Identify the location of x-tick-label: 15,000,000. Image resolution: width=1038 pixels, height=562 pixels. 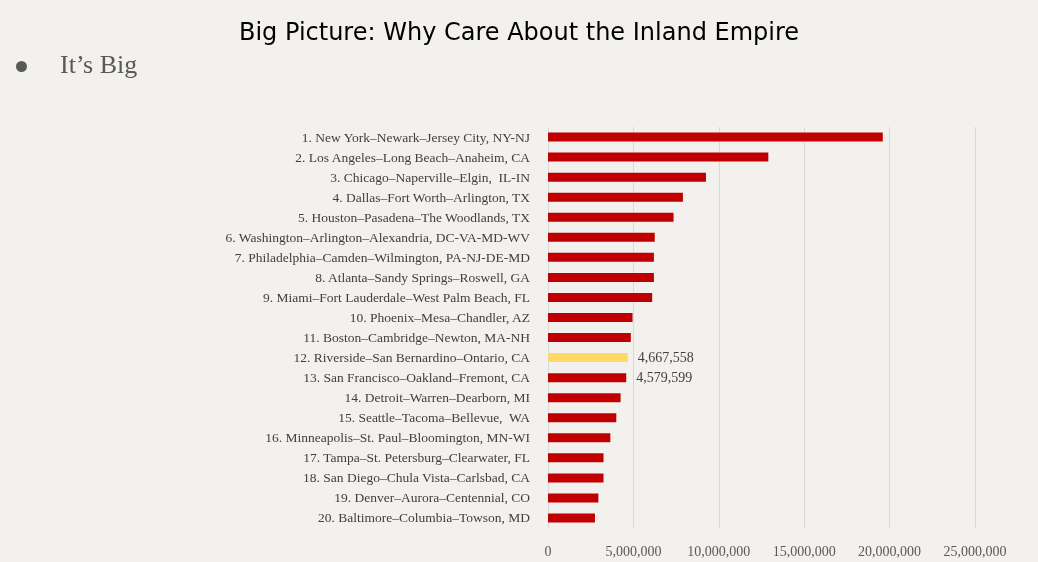
(804, 551).